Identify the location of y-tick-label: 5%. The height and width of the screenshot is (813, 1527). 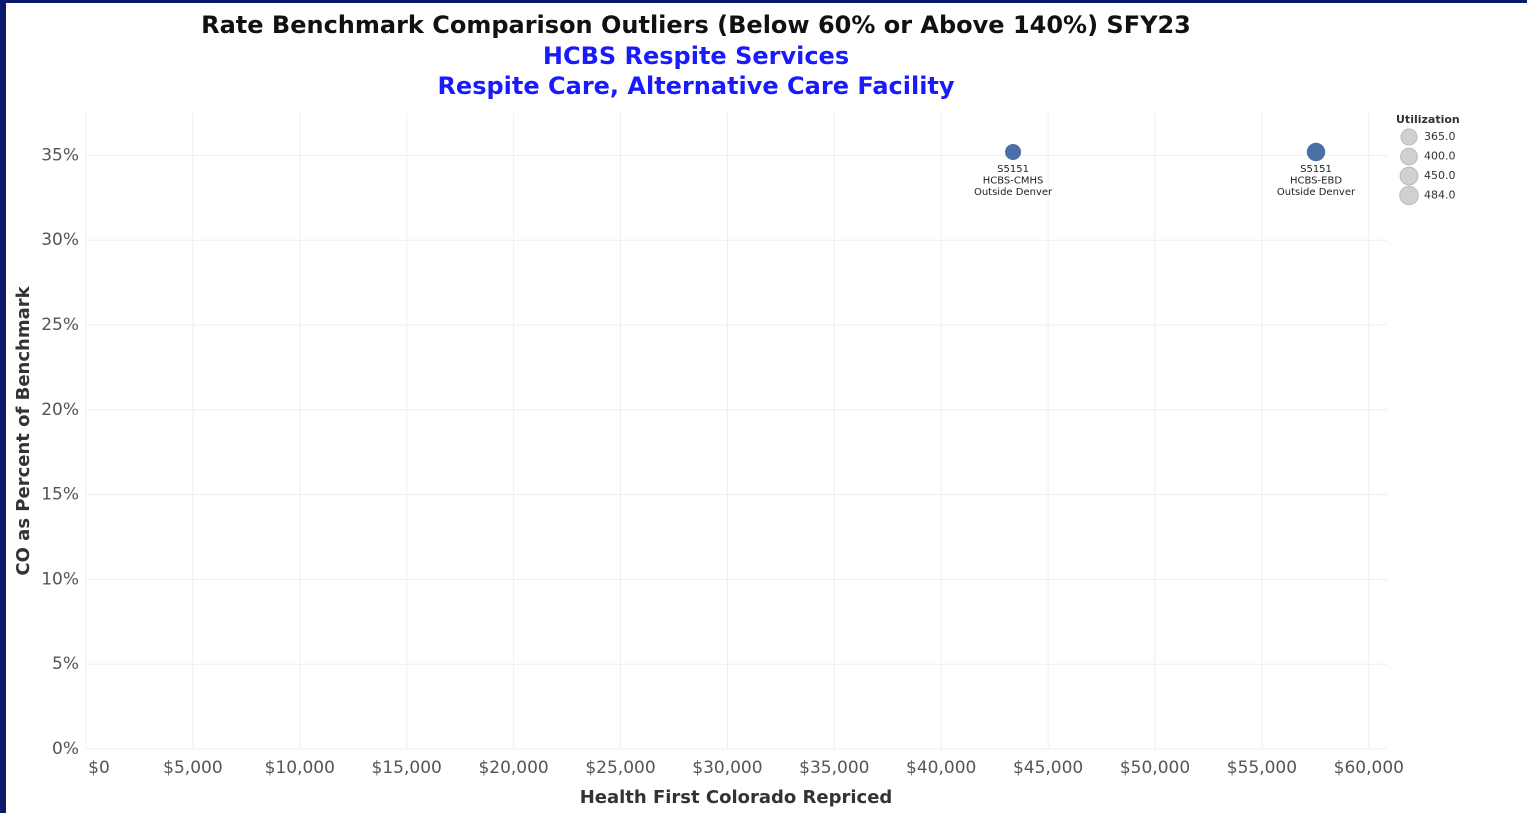
(65, 664).